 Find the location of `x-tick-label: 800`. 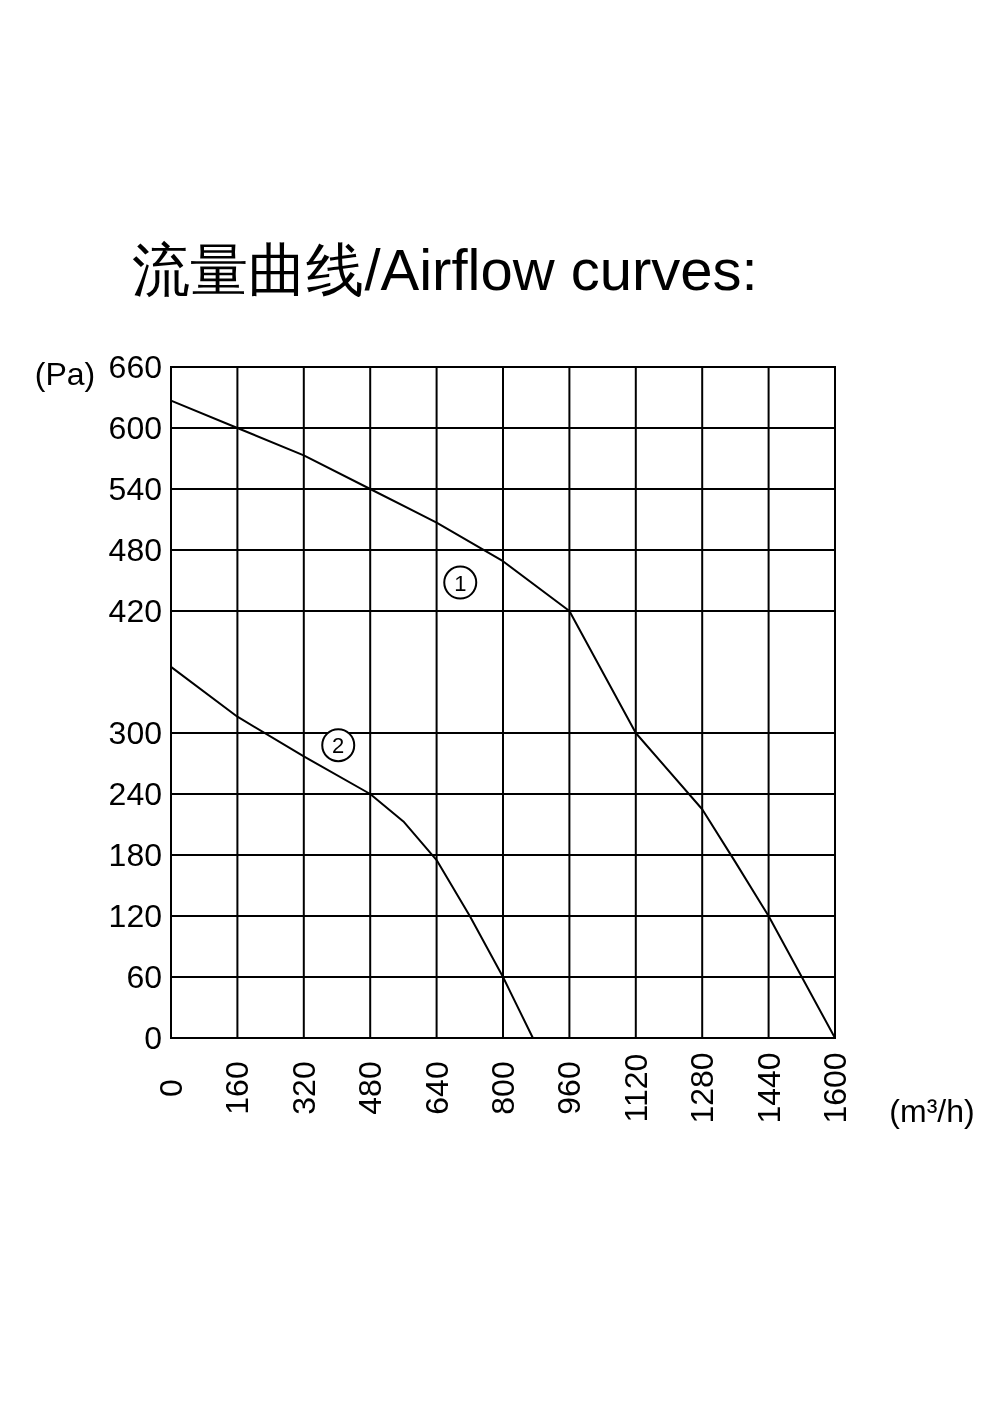

x-tick-label: 800 is located at coordinates (503, 1088).